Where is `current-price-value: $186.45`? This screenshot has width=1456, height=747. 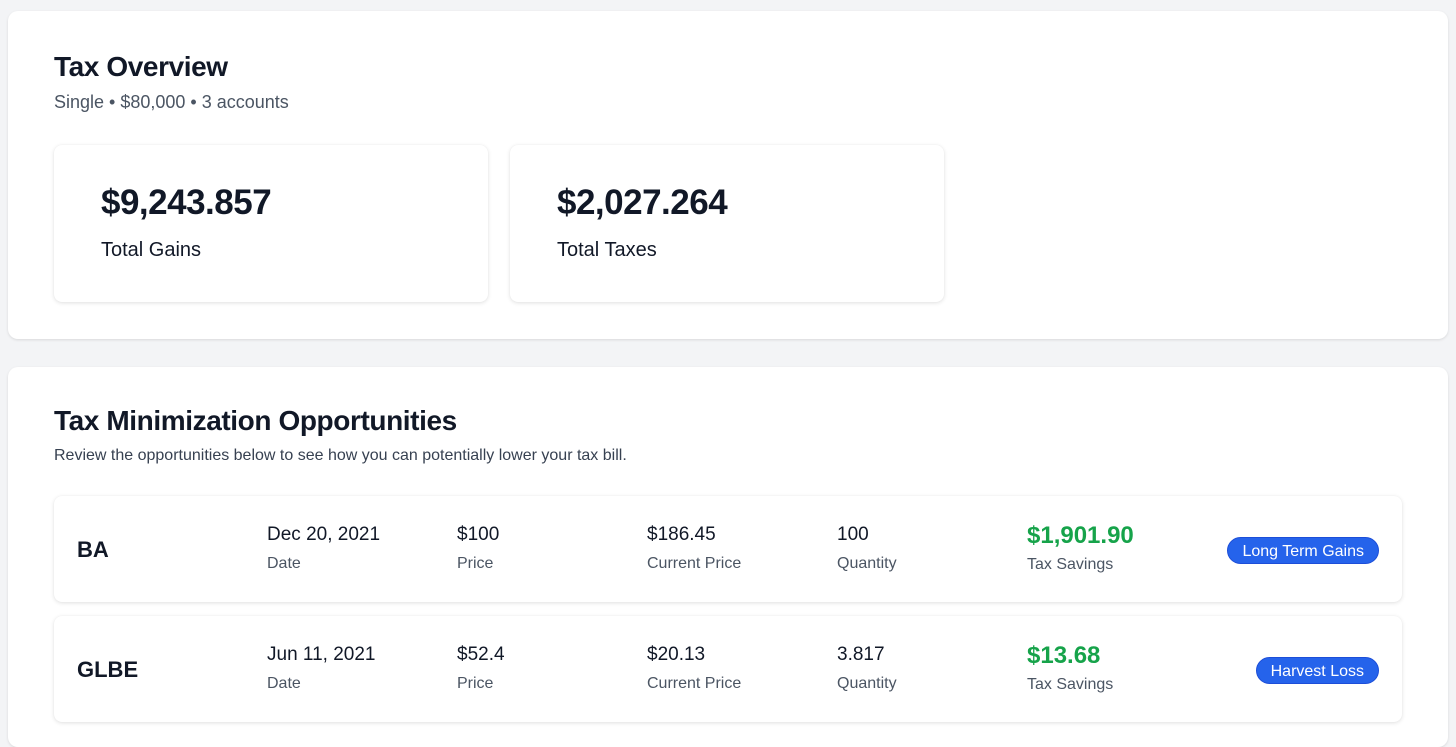 current-price-value: $186.45 is located at coordinates (681, 534).